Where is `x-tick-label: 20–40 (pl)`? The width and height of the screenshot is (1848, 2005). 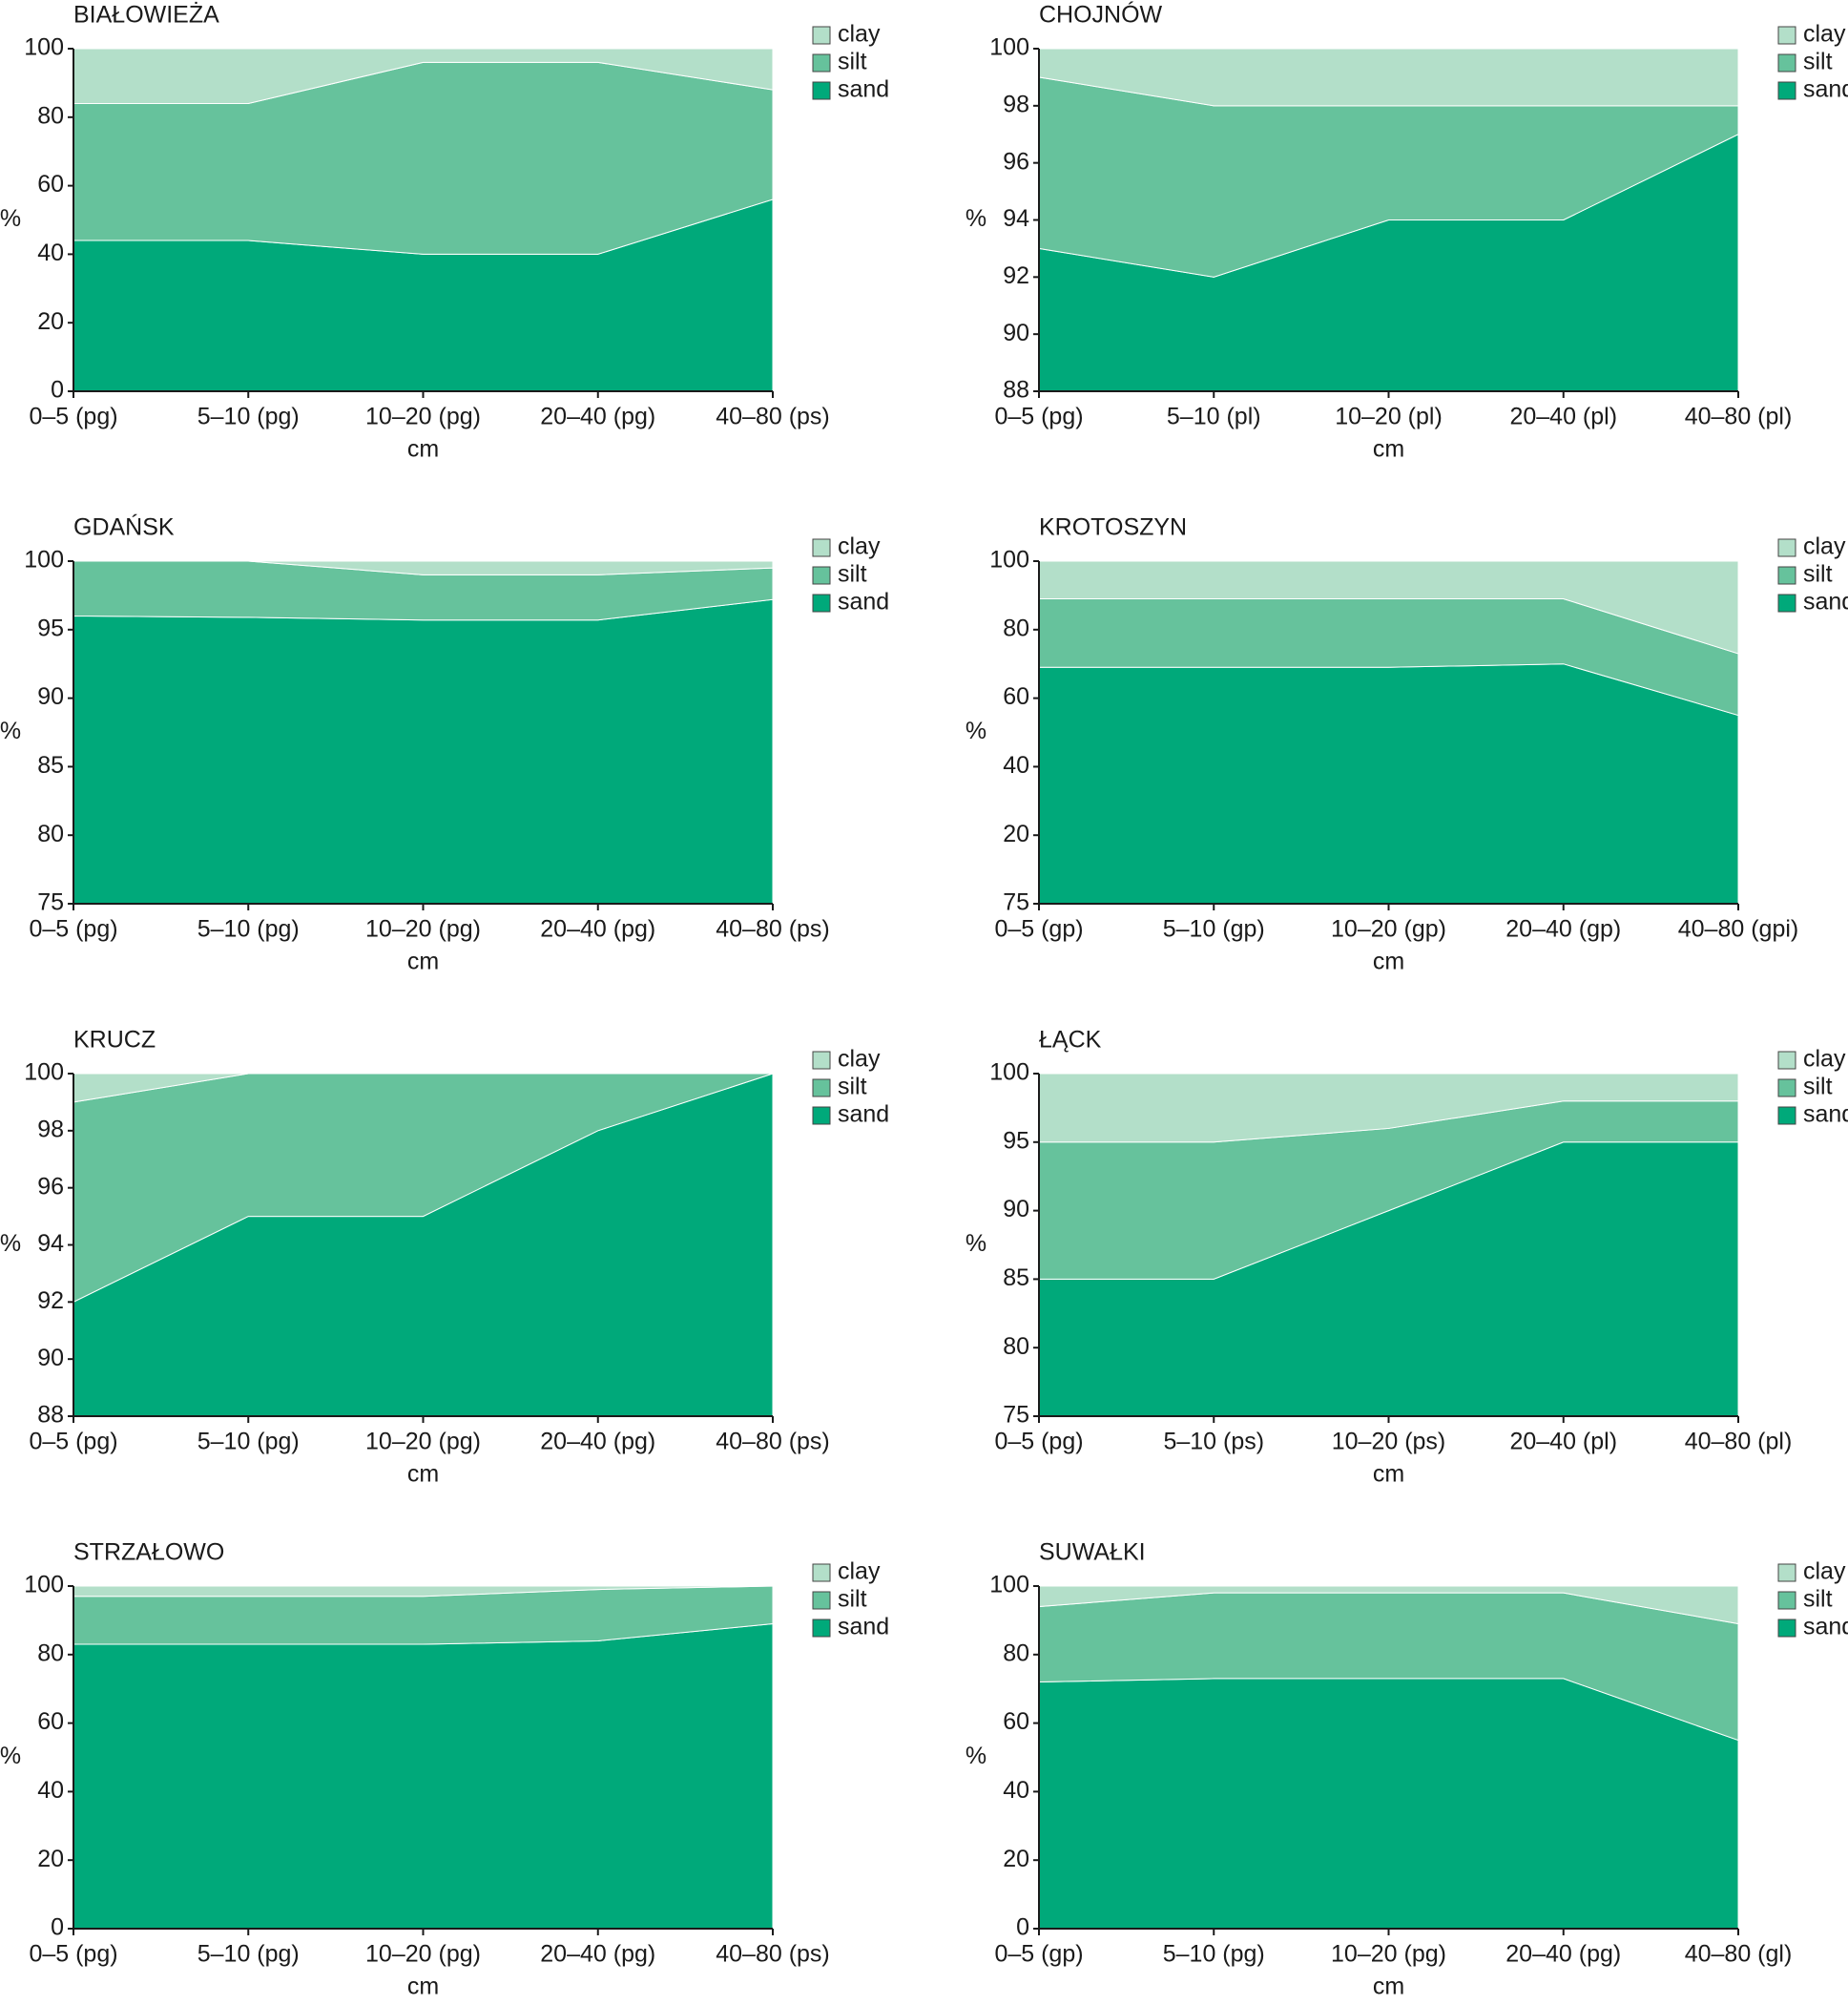 x-tick-label: 20–40 (pl) is located at coordinates (1563, 1442).